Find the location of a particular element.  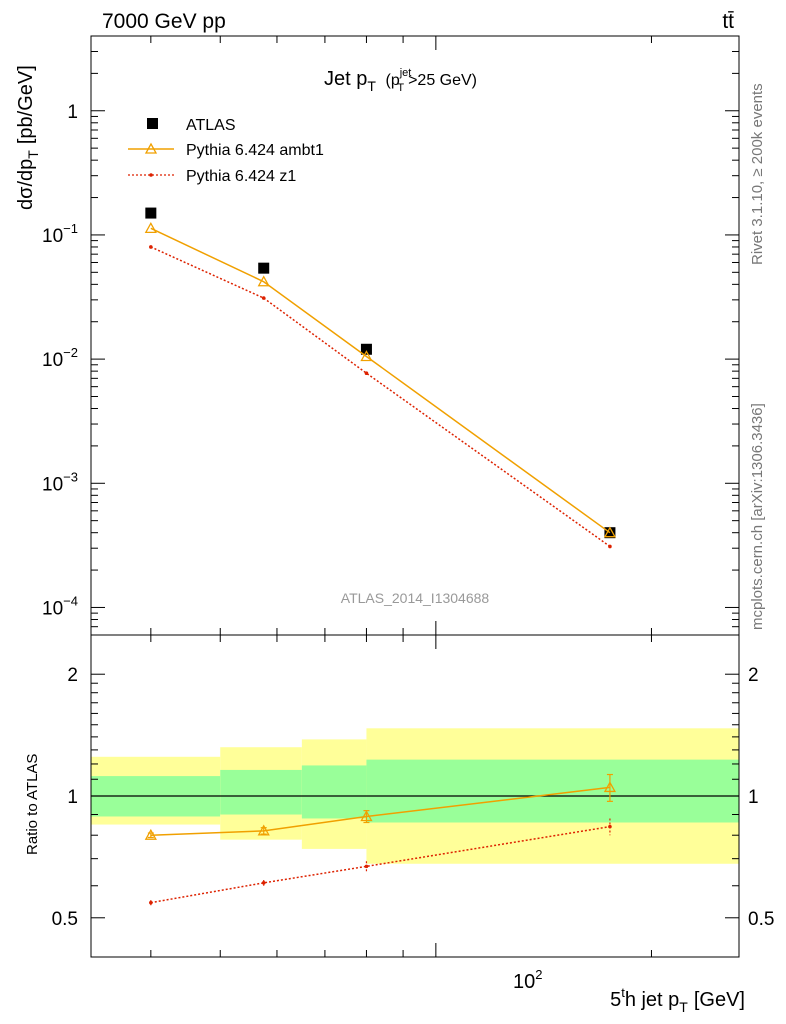

ratio-ytick-label-right: 1 is located at coordinates (753, 797).